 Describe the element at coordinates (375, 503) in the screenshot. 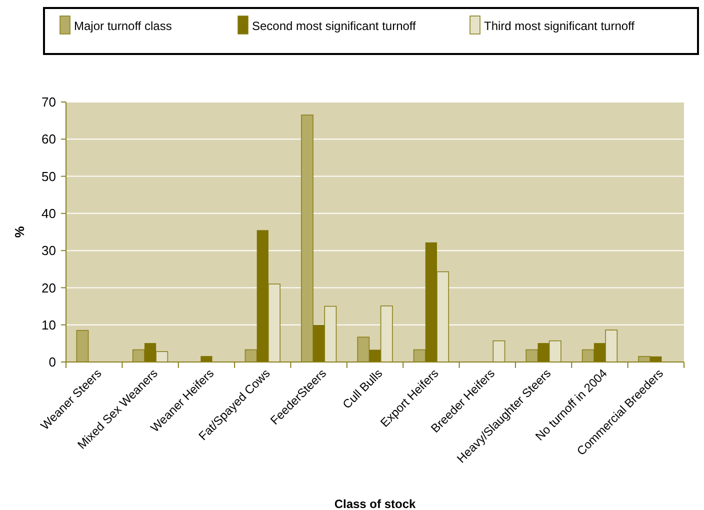

I see `x-axis-title: Class of stock` at that location.